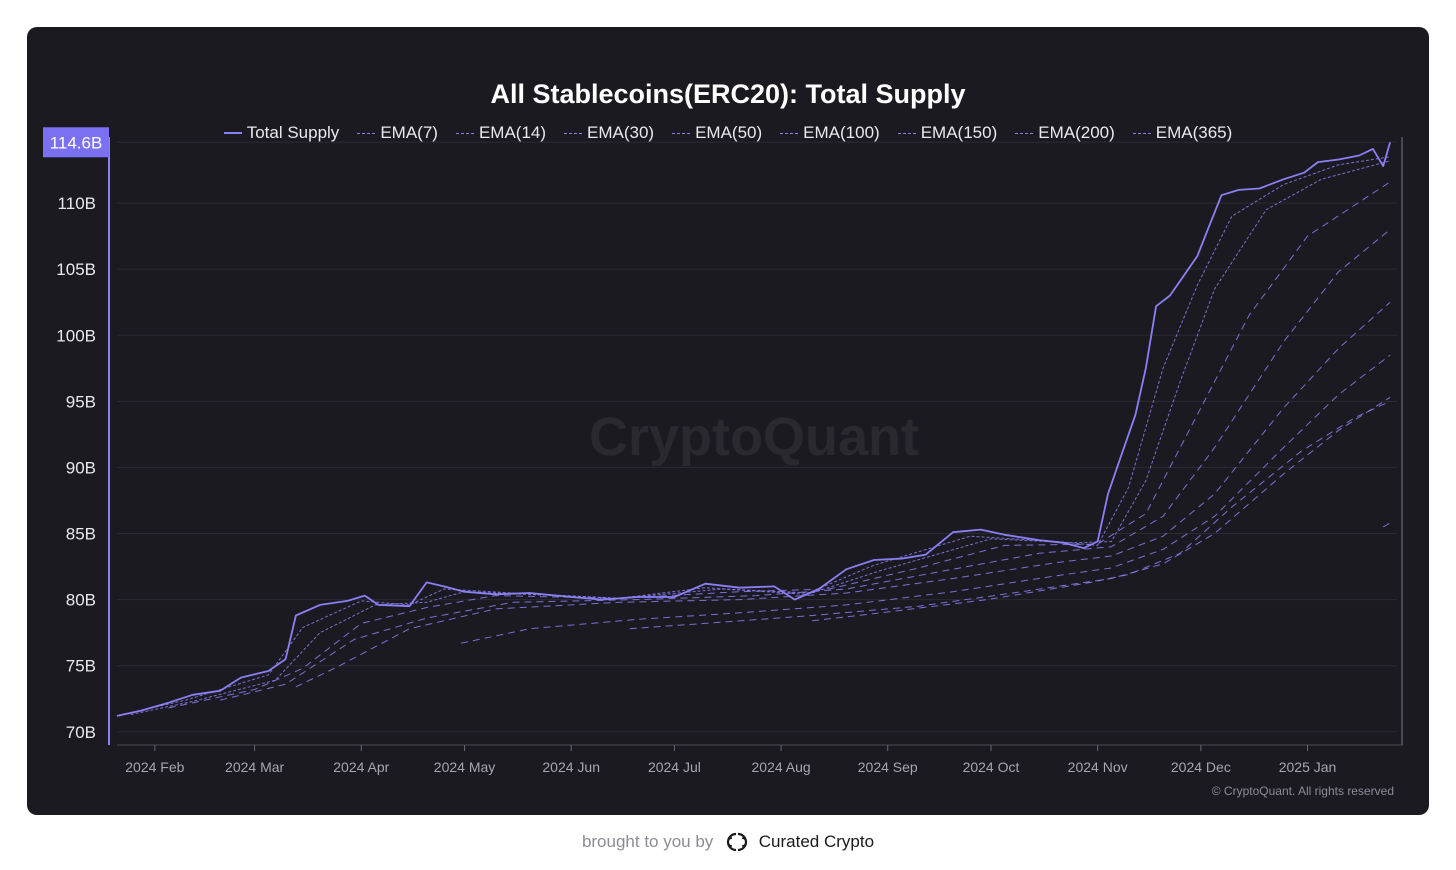 Image resolution: width=1456 pixels, height=870 pixels. I want to click on x-tick-label: 2024 Nov, so click(1098, 767).